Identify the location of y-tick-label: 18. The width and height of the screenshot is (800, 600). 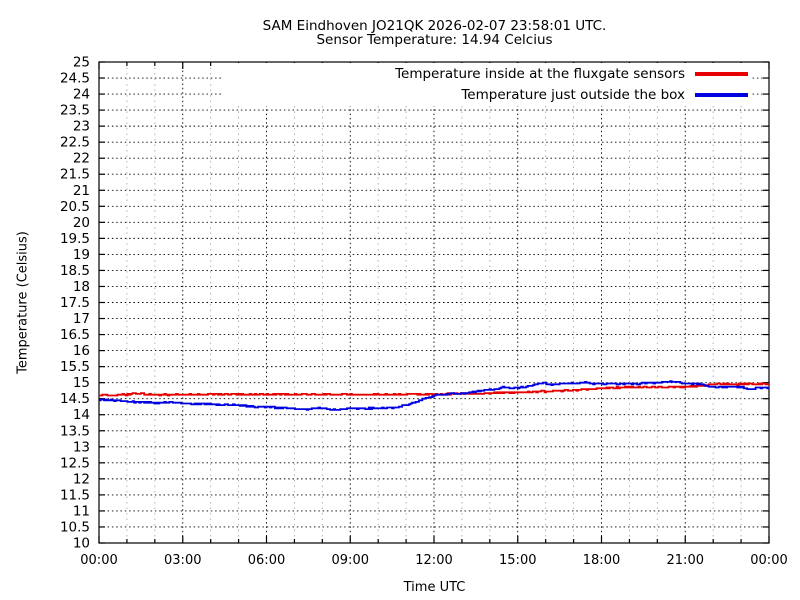
(81, 287).